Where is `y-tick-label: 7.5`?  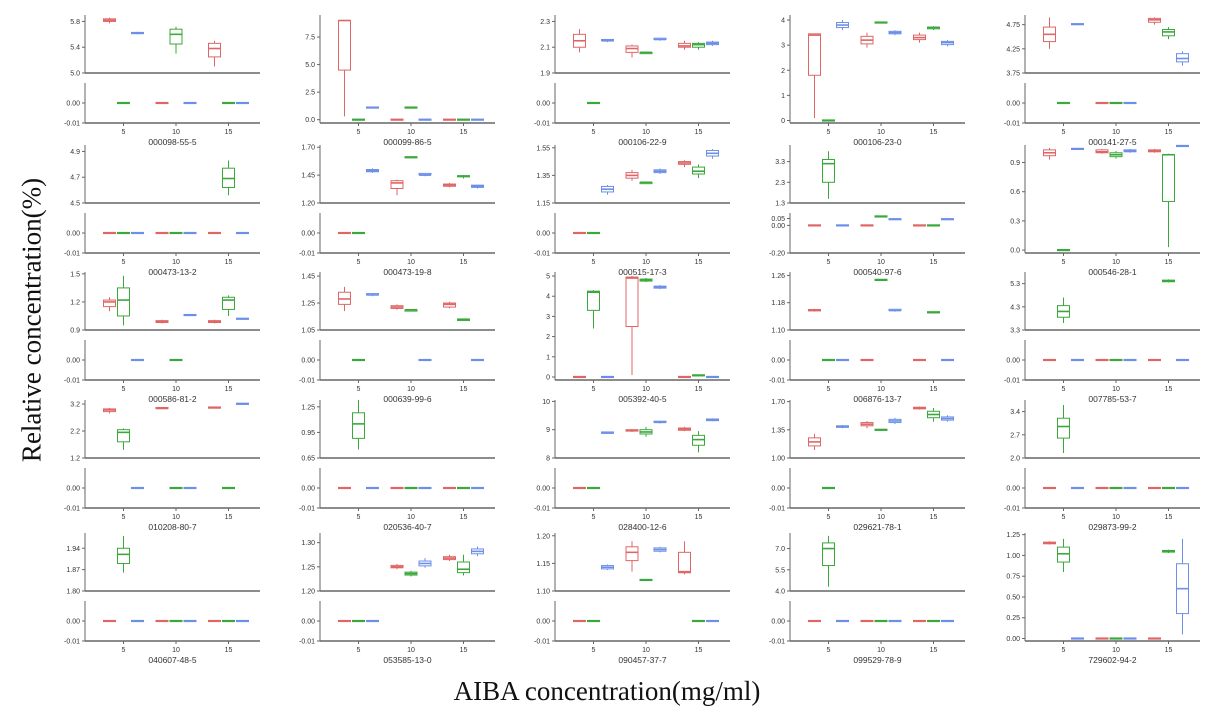 y-tick-label: 7.5 is located at coordinates (310, 38).